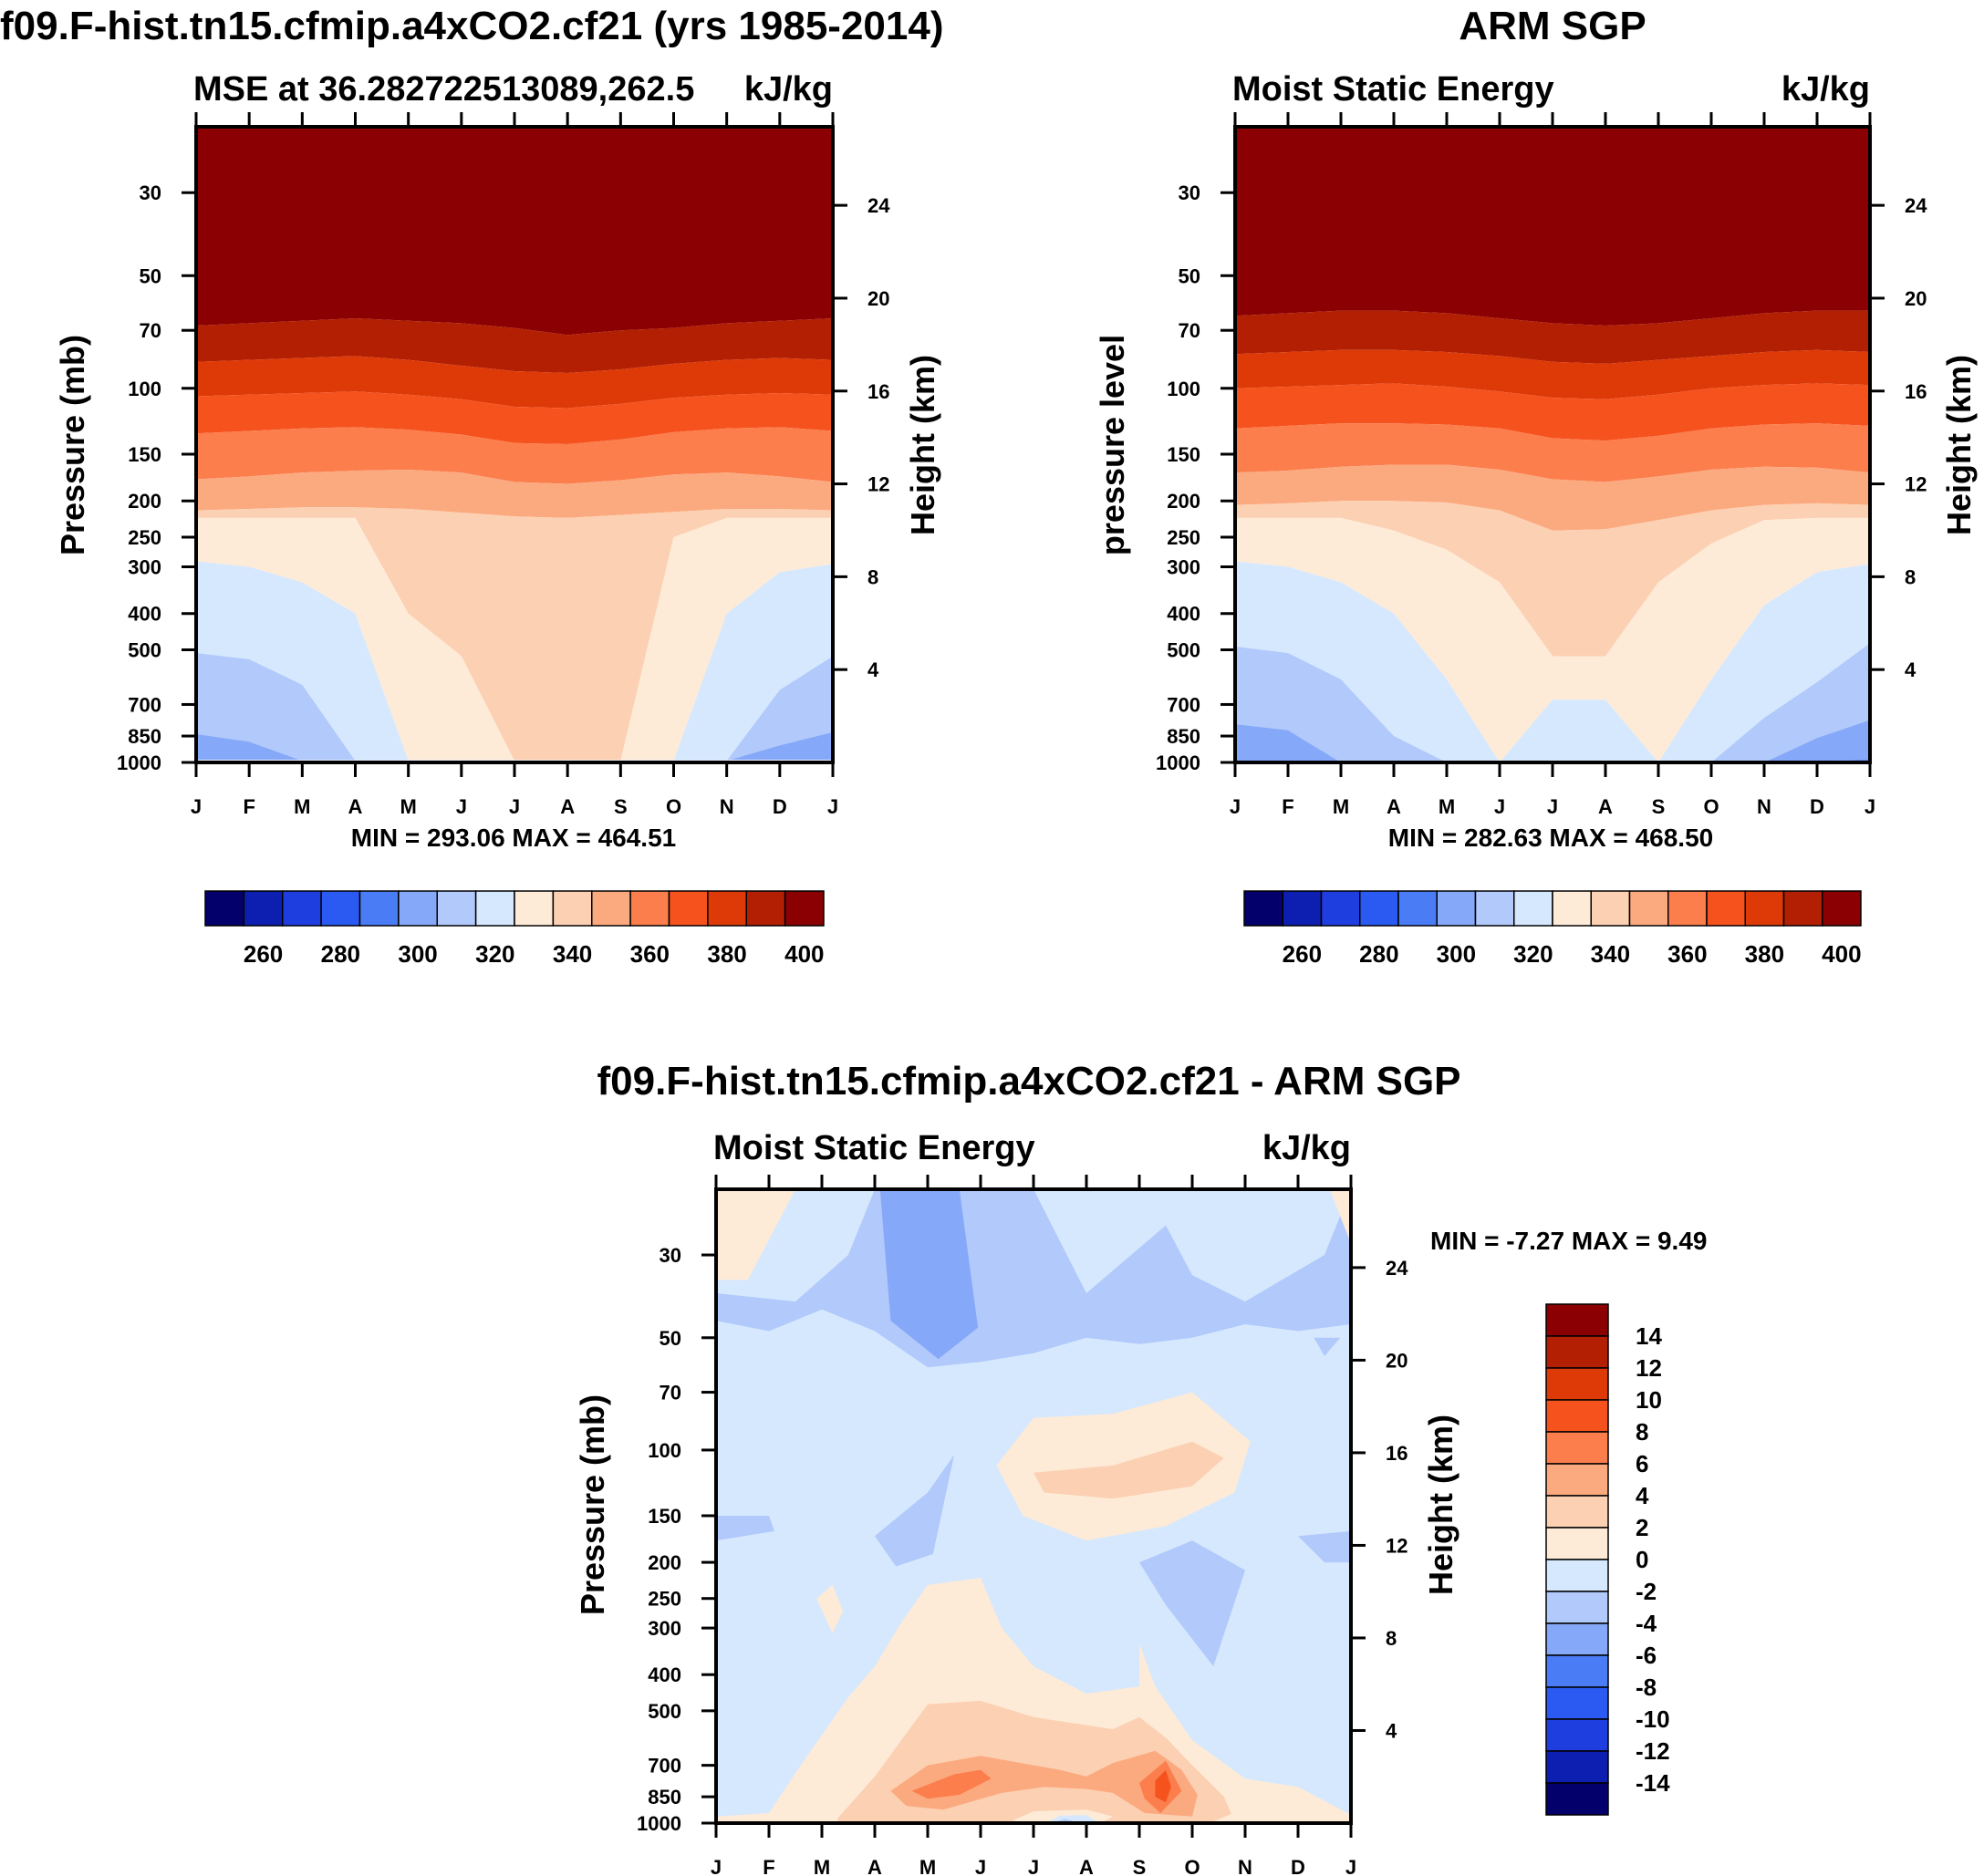  What do you see at coordinates (1916, 205) in the screenshot?
I see `obs-rtick-label: 24` at bounding box center [1916, 205].